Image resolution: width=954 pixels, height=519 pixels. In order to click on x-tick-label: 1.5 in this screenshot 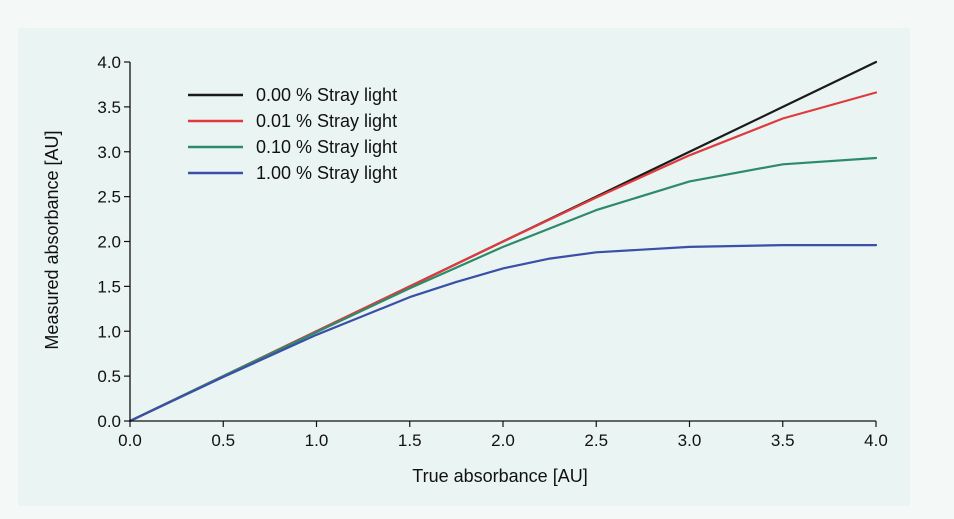, I will do `click(410, 440)`.